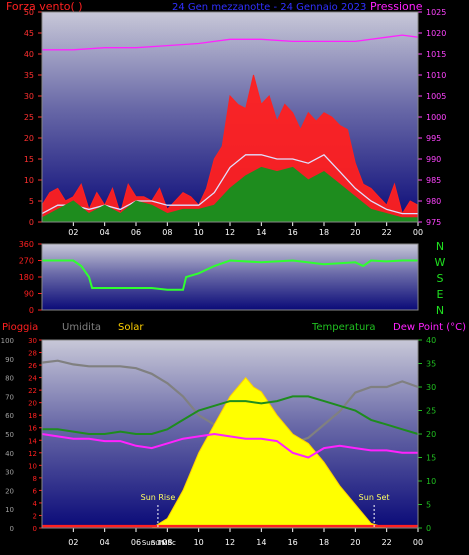 The height and width of the screenshot is (555, 469). Describe the element at coordinates (9, 435) in the screenshot. I see `humidity-tick-label: 50` at that location.